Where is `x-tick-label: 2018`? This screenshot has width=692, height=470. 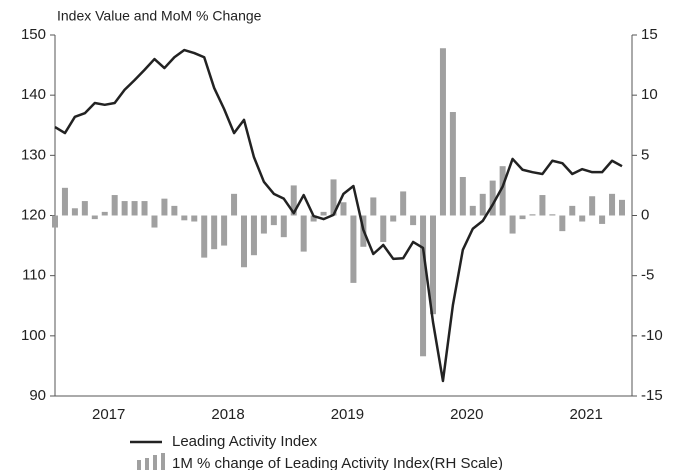
x-tick-label: 2018 is located at coordinates (227, 414).